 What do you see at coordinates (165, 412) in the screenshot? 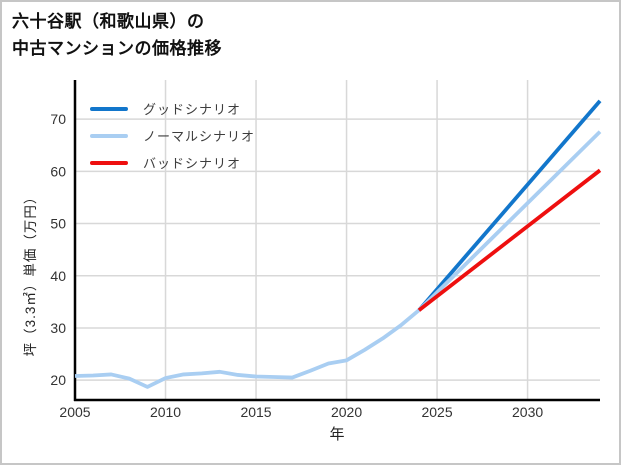
I see `x-tick-label: 2010` at bounding box center [165, 412].